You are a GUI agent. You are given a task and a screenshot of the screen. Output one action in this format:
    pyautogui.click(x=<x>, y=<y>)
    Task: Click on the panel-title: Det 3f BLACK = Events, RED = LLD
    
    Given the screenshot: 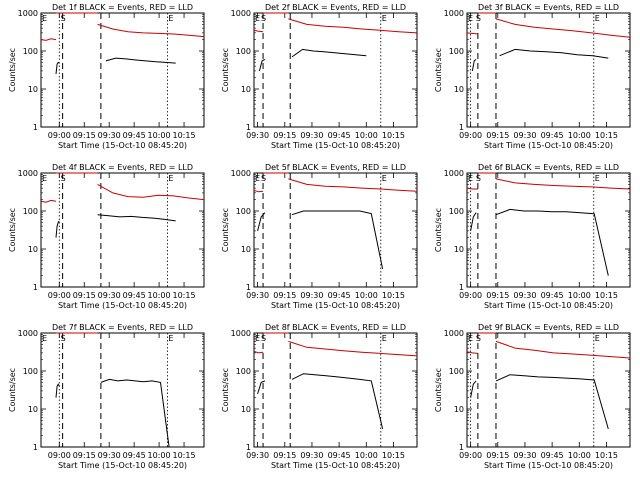 What is the action you would take?
    pyautogui.click(x=548, y=7)
    